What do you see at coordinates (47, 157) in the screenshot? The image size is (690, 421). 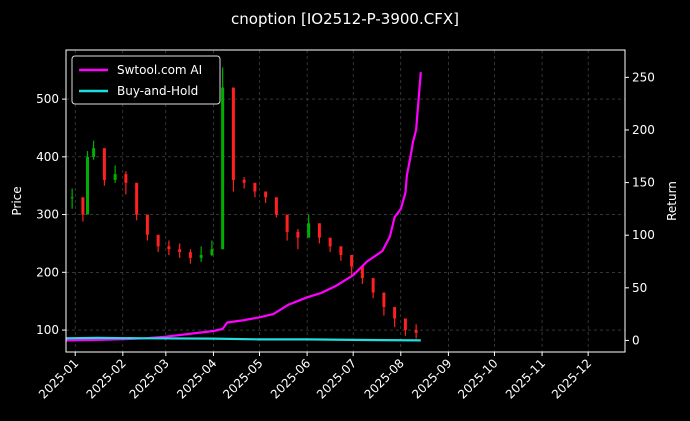 I see `y-left-tick-label: 400` at bounding box center [47, 157].